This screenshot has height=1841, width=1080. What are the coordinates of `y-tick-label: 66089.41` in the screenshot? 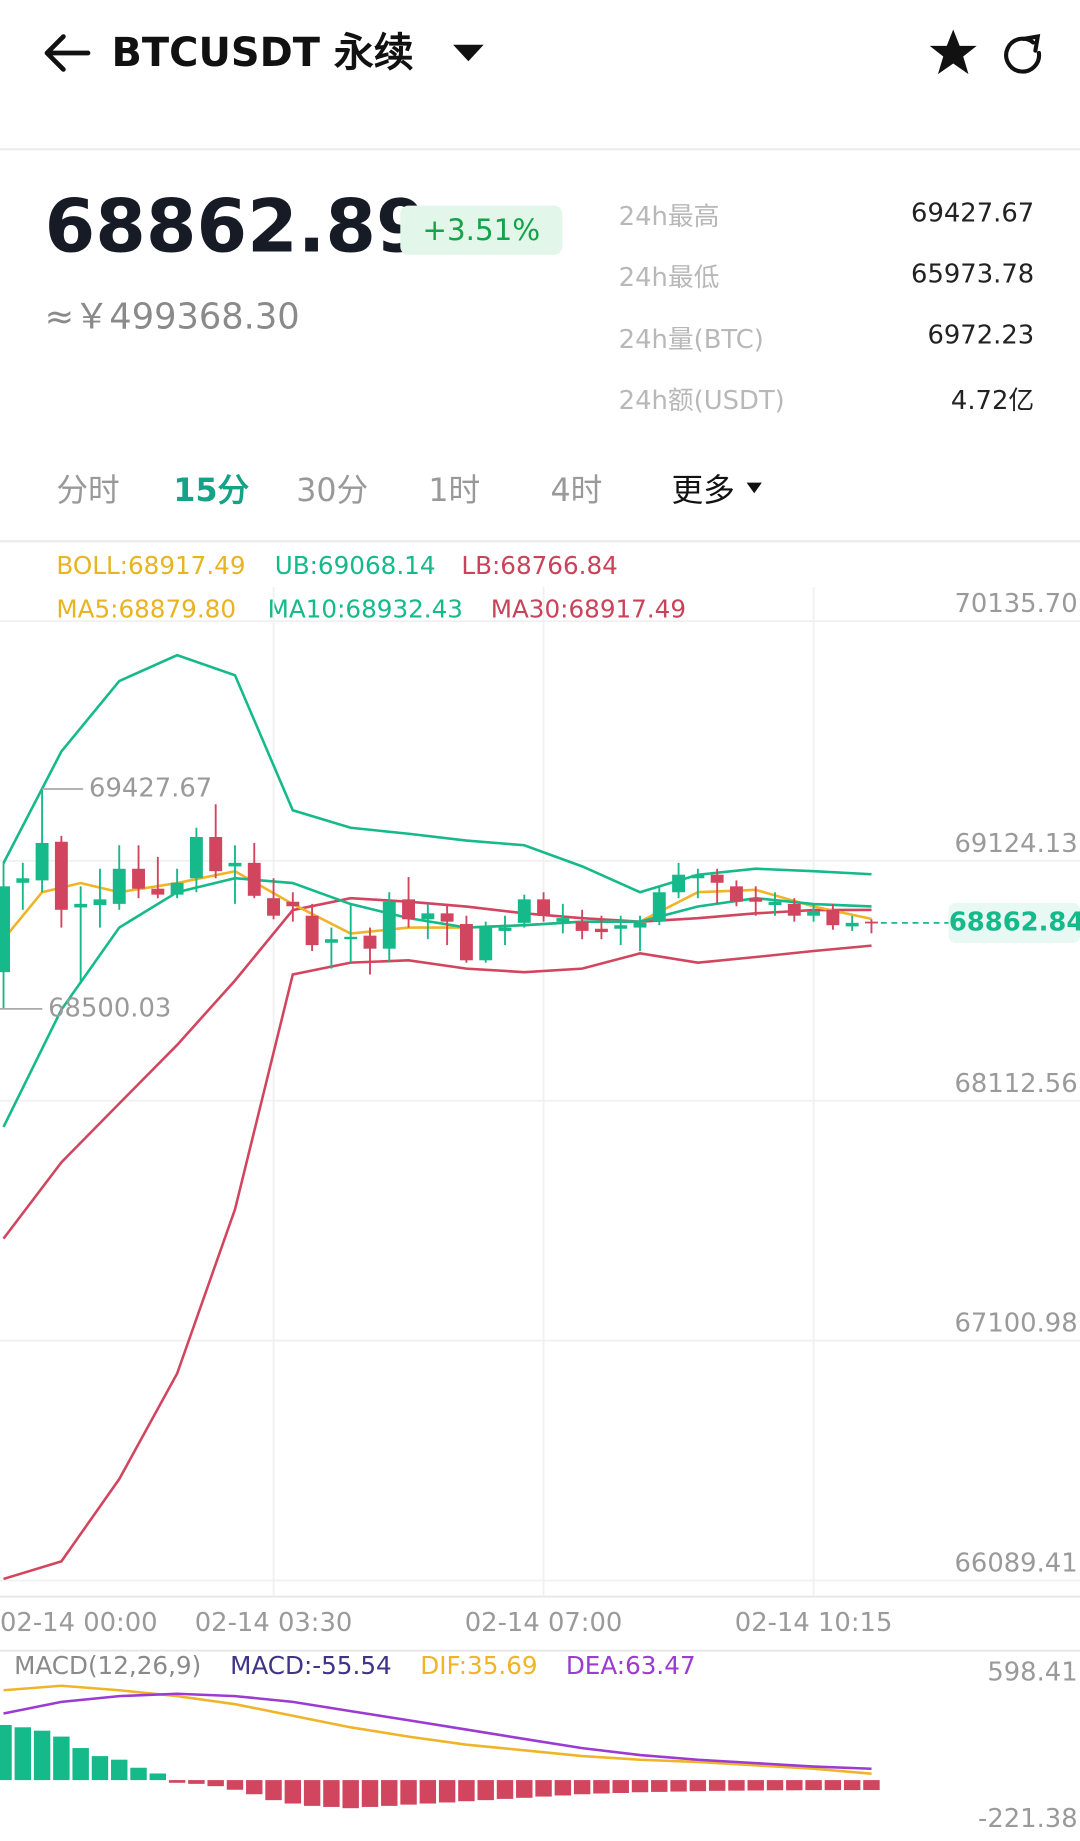 It's located at (1015, 1564).